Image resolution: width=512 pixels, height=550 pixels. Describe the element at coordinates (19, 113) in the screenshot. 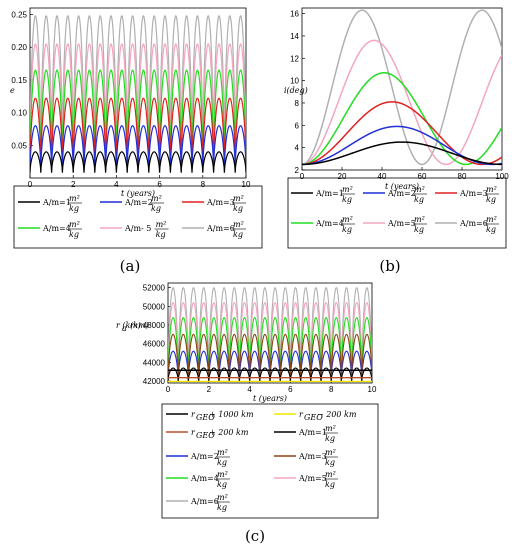

I see `panel-a-y-tick-label: 0.10` at that location.